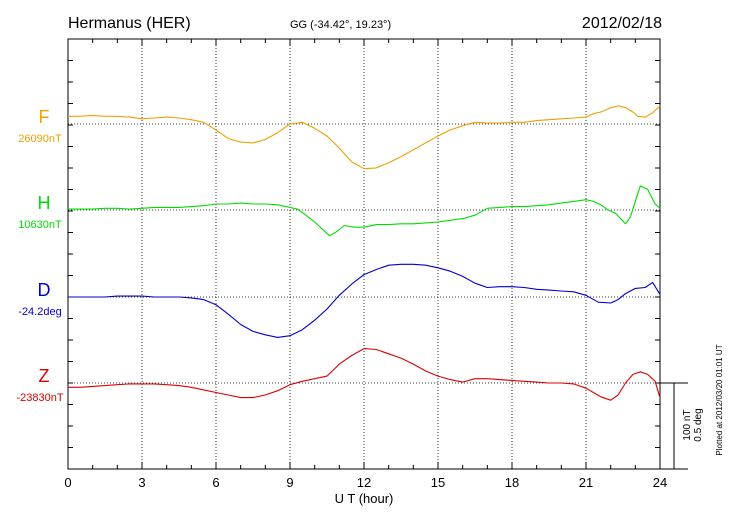  What do you see at coordinates (215, 482) in the screenshot?
I see `x-tick-label: 6` at bounding box center [215, 482].